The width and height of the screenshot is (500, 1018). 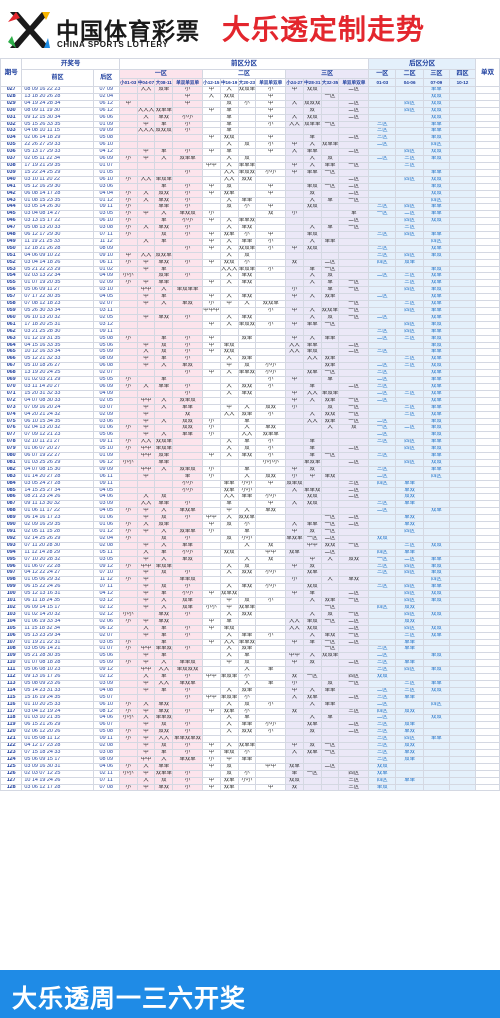 What do you see at coordinates (57, 642) in the screenshot?
I see `front-numbers-cell: 01 19 21 22 31` at bounding box center [57, 642].